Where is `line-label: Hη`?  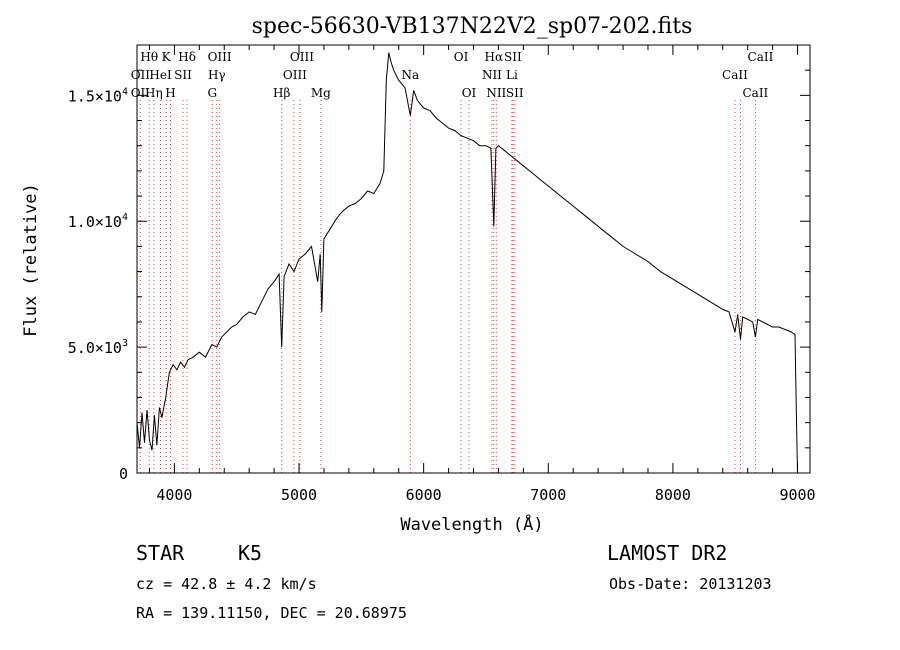 line-label: Hη is located at coordinates (154, 93).